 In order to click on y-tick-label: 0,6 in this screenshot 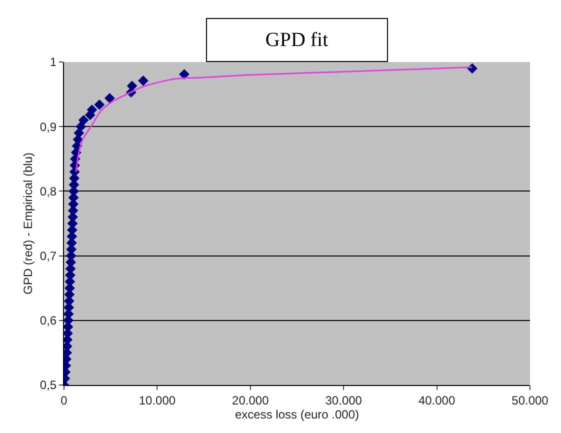, I will do `click(48, 321)`.